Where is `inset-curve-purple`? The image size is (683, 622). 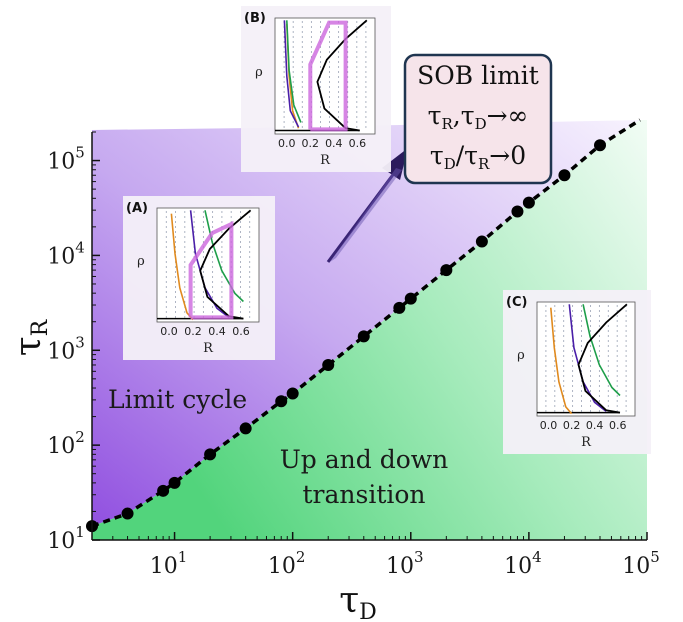
inset-curve-purple is located at coordinates (291, 74).